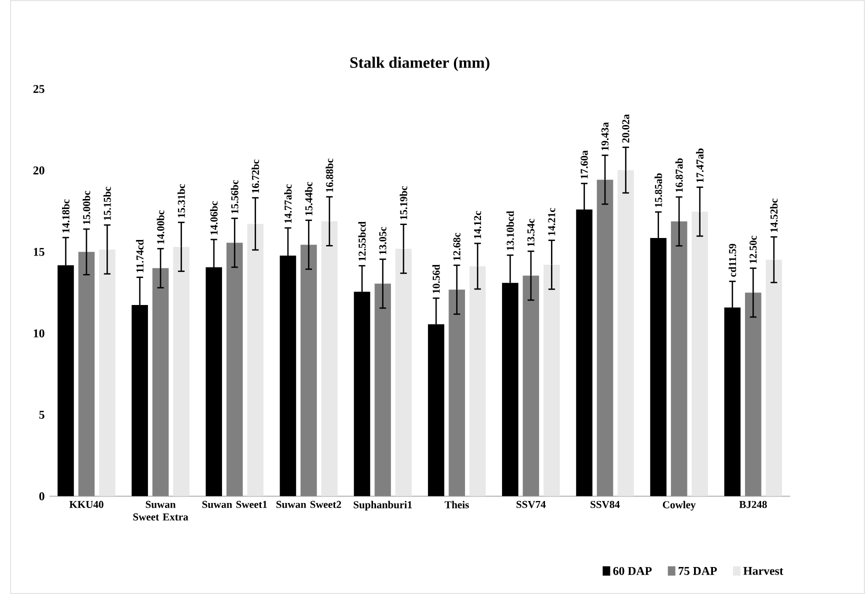 This screenshot has width=865, height=594. Describe the element at coordinates (38, 170) in the screenshot. I see `y-tick-label: 20` at that location.